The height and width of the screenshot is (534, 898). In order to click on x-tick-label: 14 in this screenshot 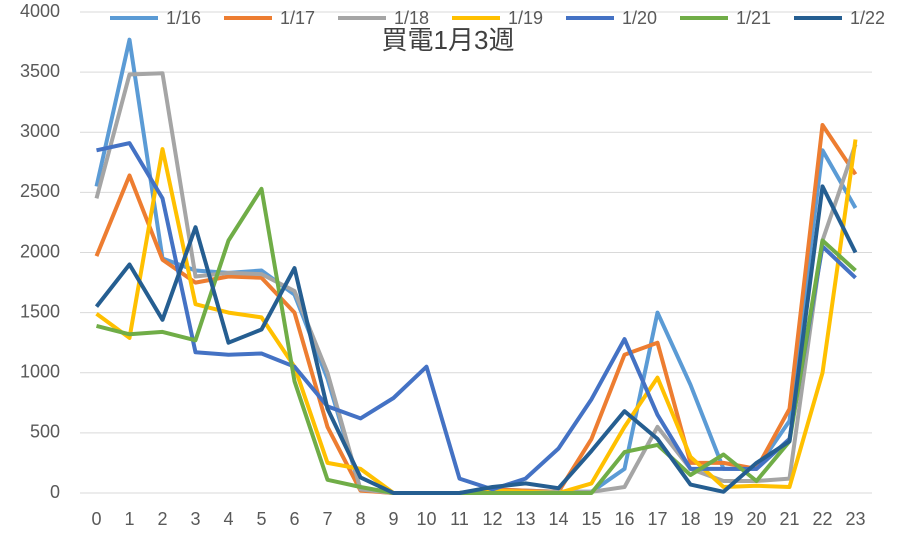, I will do `click(558, 519)`.